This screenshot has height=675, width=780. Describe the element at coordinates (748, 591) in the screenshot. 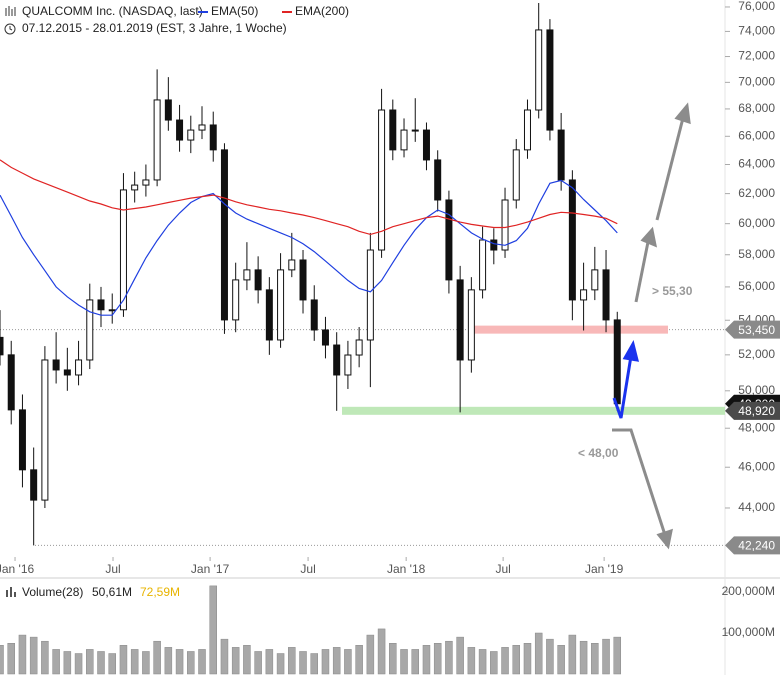

I see `volume-tick-label: 200,000M` at that location.